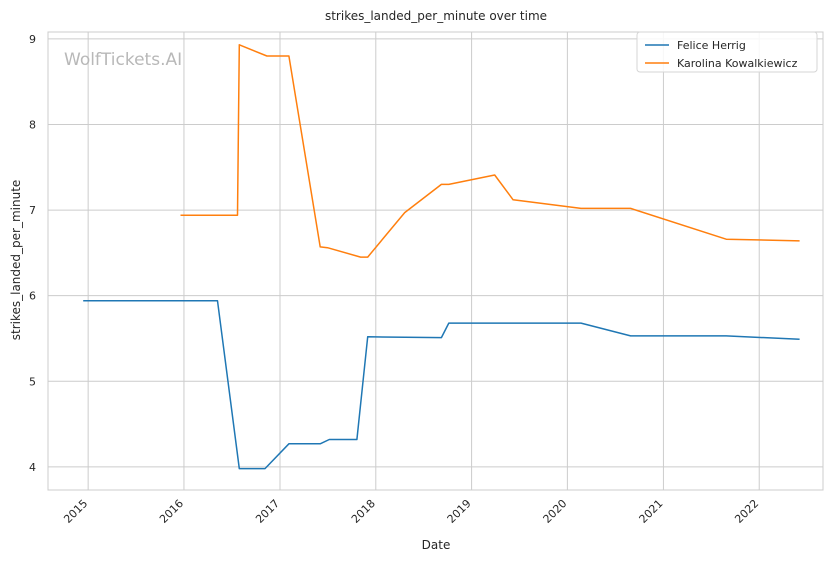 This screenshot has width=832, height=565. What do you see at coordinates (16, 260) in the screenshot?
I see `y-axis-label: strikes_landed_per_minute` at bounding box center [16, 260].